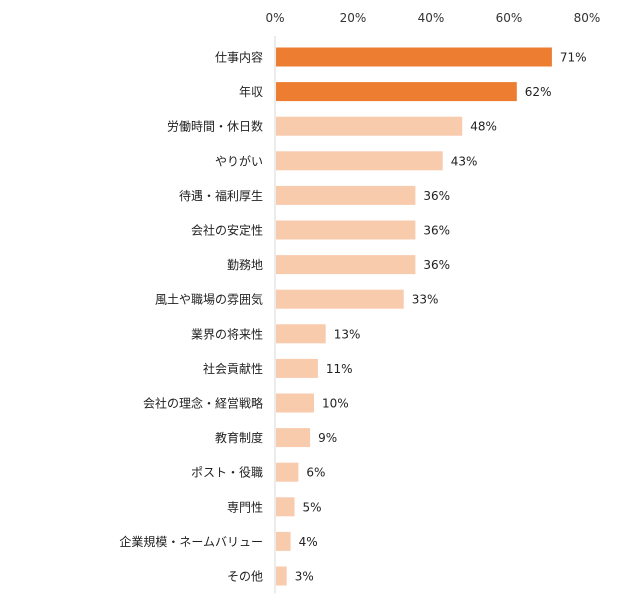 This screenshot has width=640, height=610. I want to click on value-label: 5%, so click(312, 507).